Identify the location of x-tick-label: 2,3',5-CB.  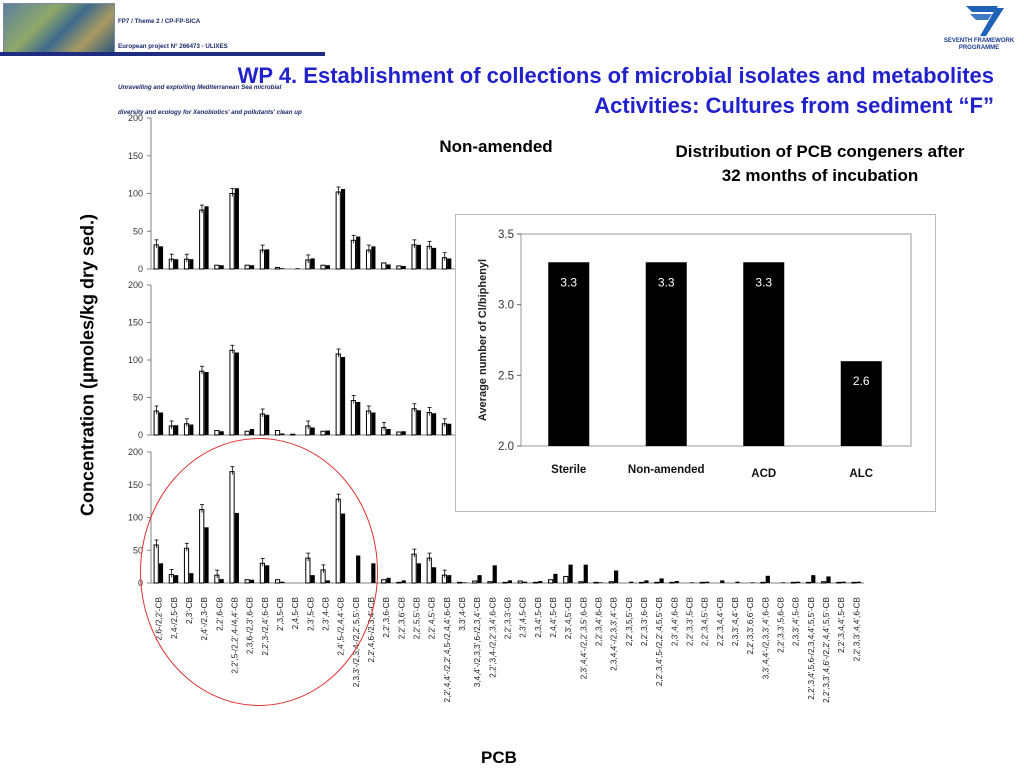
(310, 613).